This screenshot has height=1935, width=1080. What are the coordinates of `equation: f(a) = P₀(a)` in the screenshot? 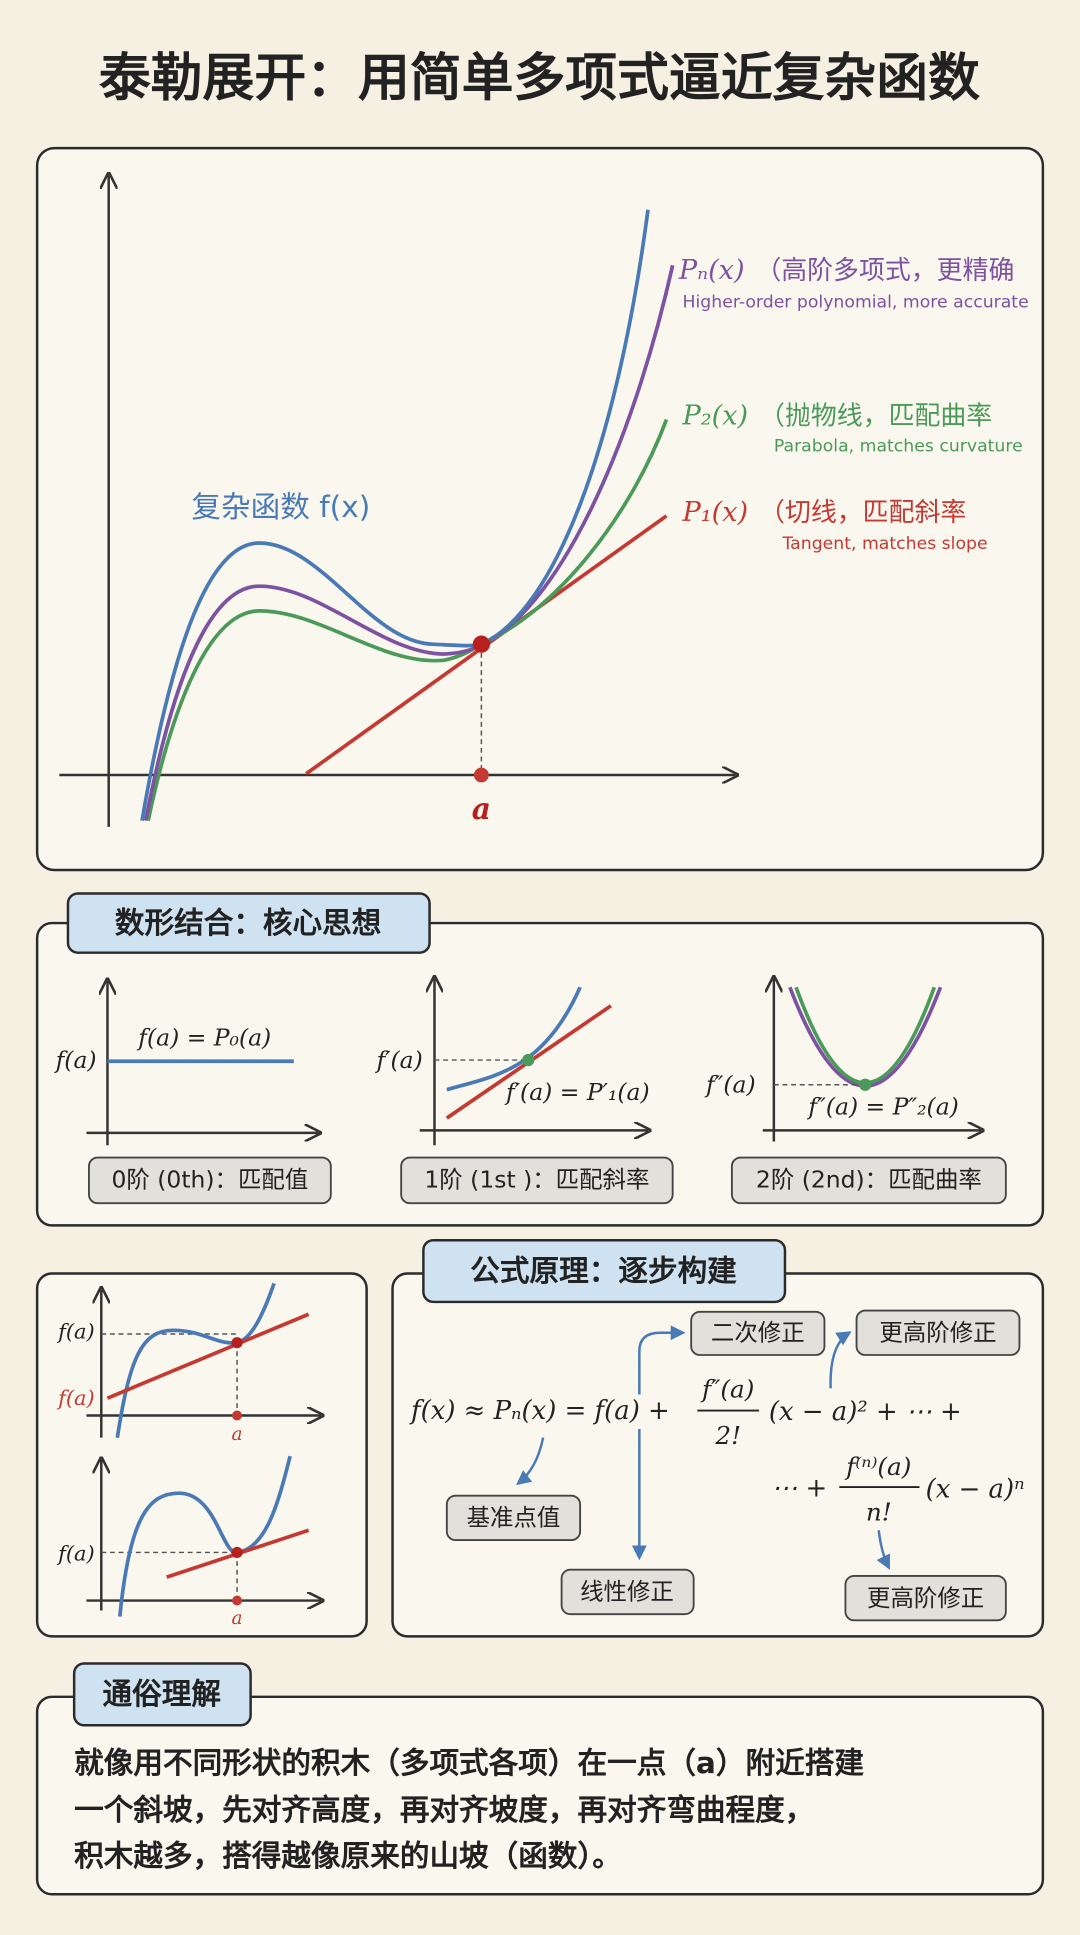 It's located at (203, 1038).